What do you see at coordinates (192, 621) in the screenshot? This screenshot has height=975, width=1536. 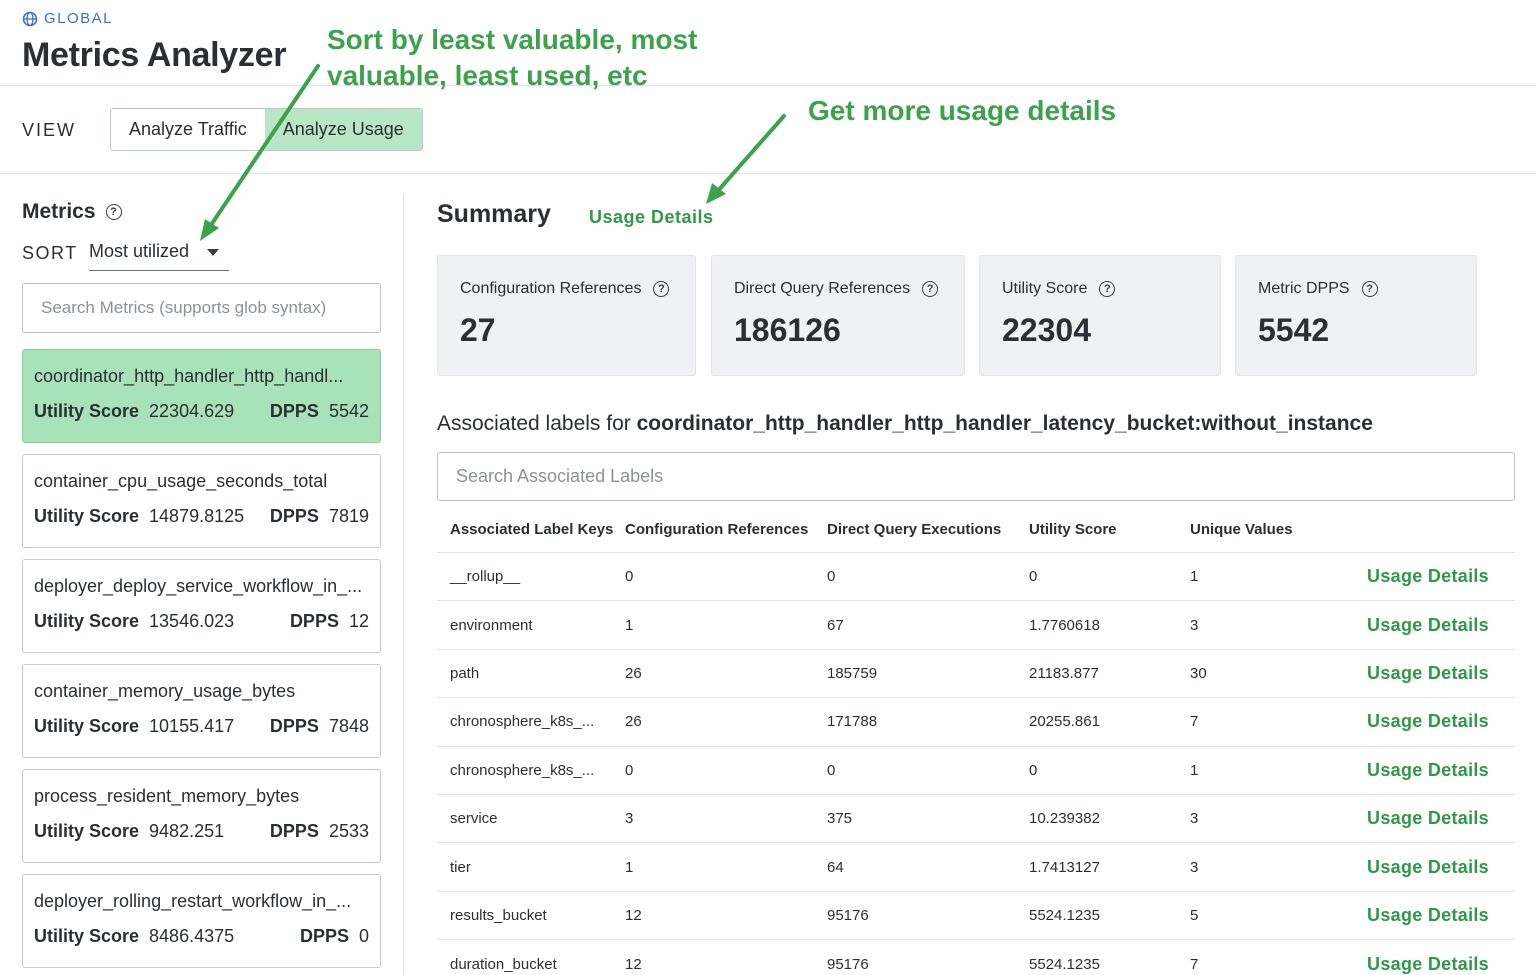 I see `utility-score-value: 13546.023` at bounding box center [192, 621].